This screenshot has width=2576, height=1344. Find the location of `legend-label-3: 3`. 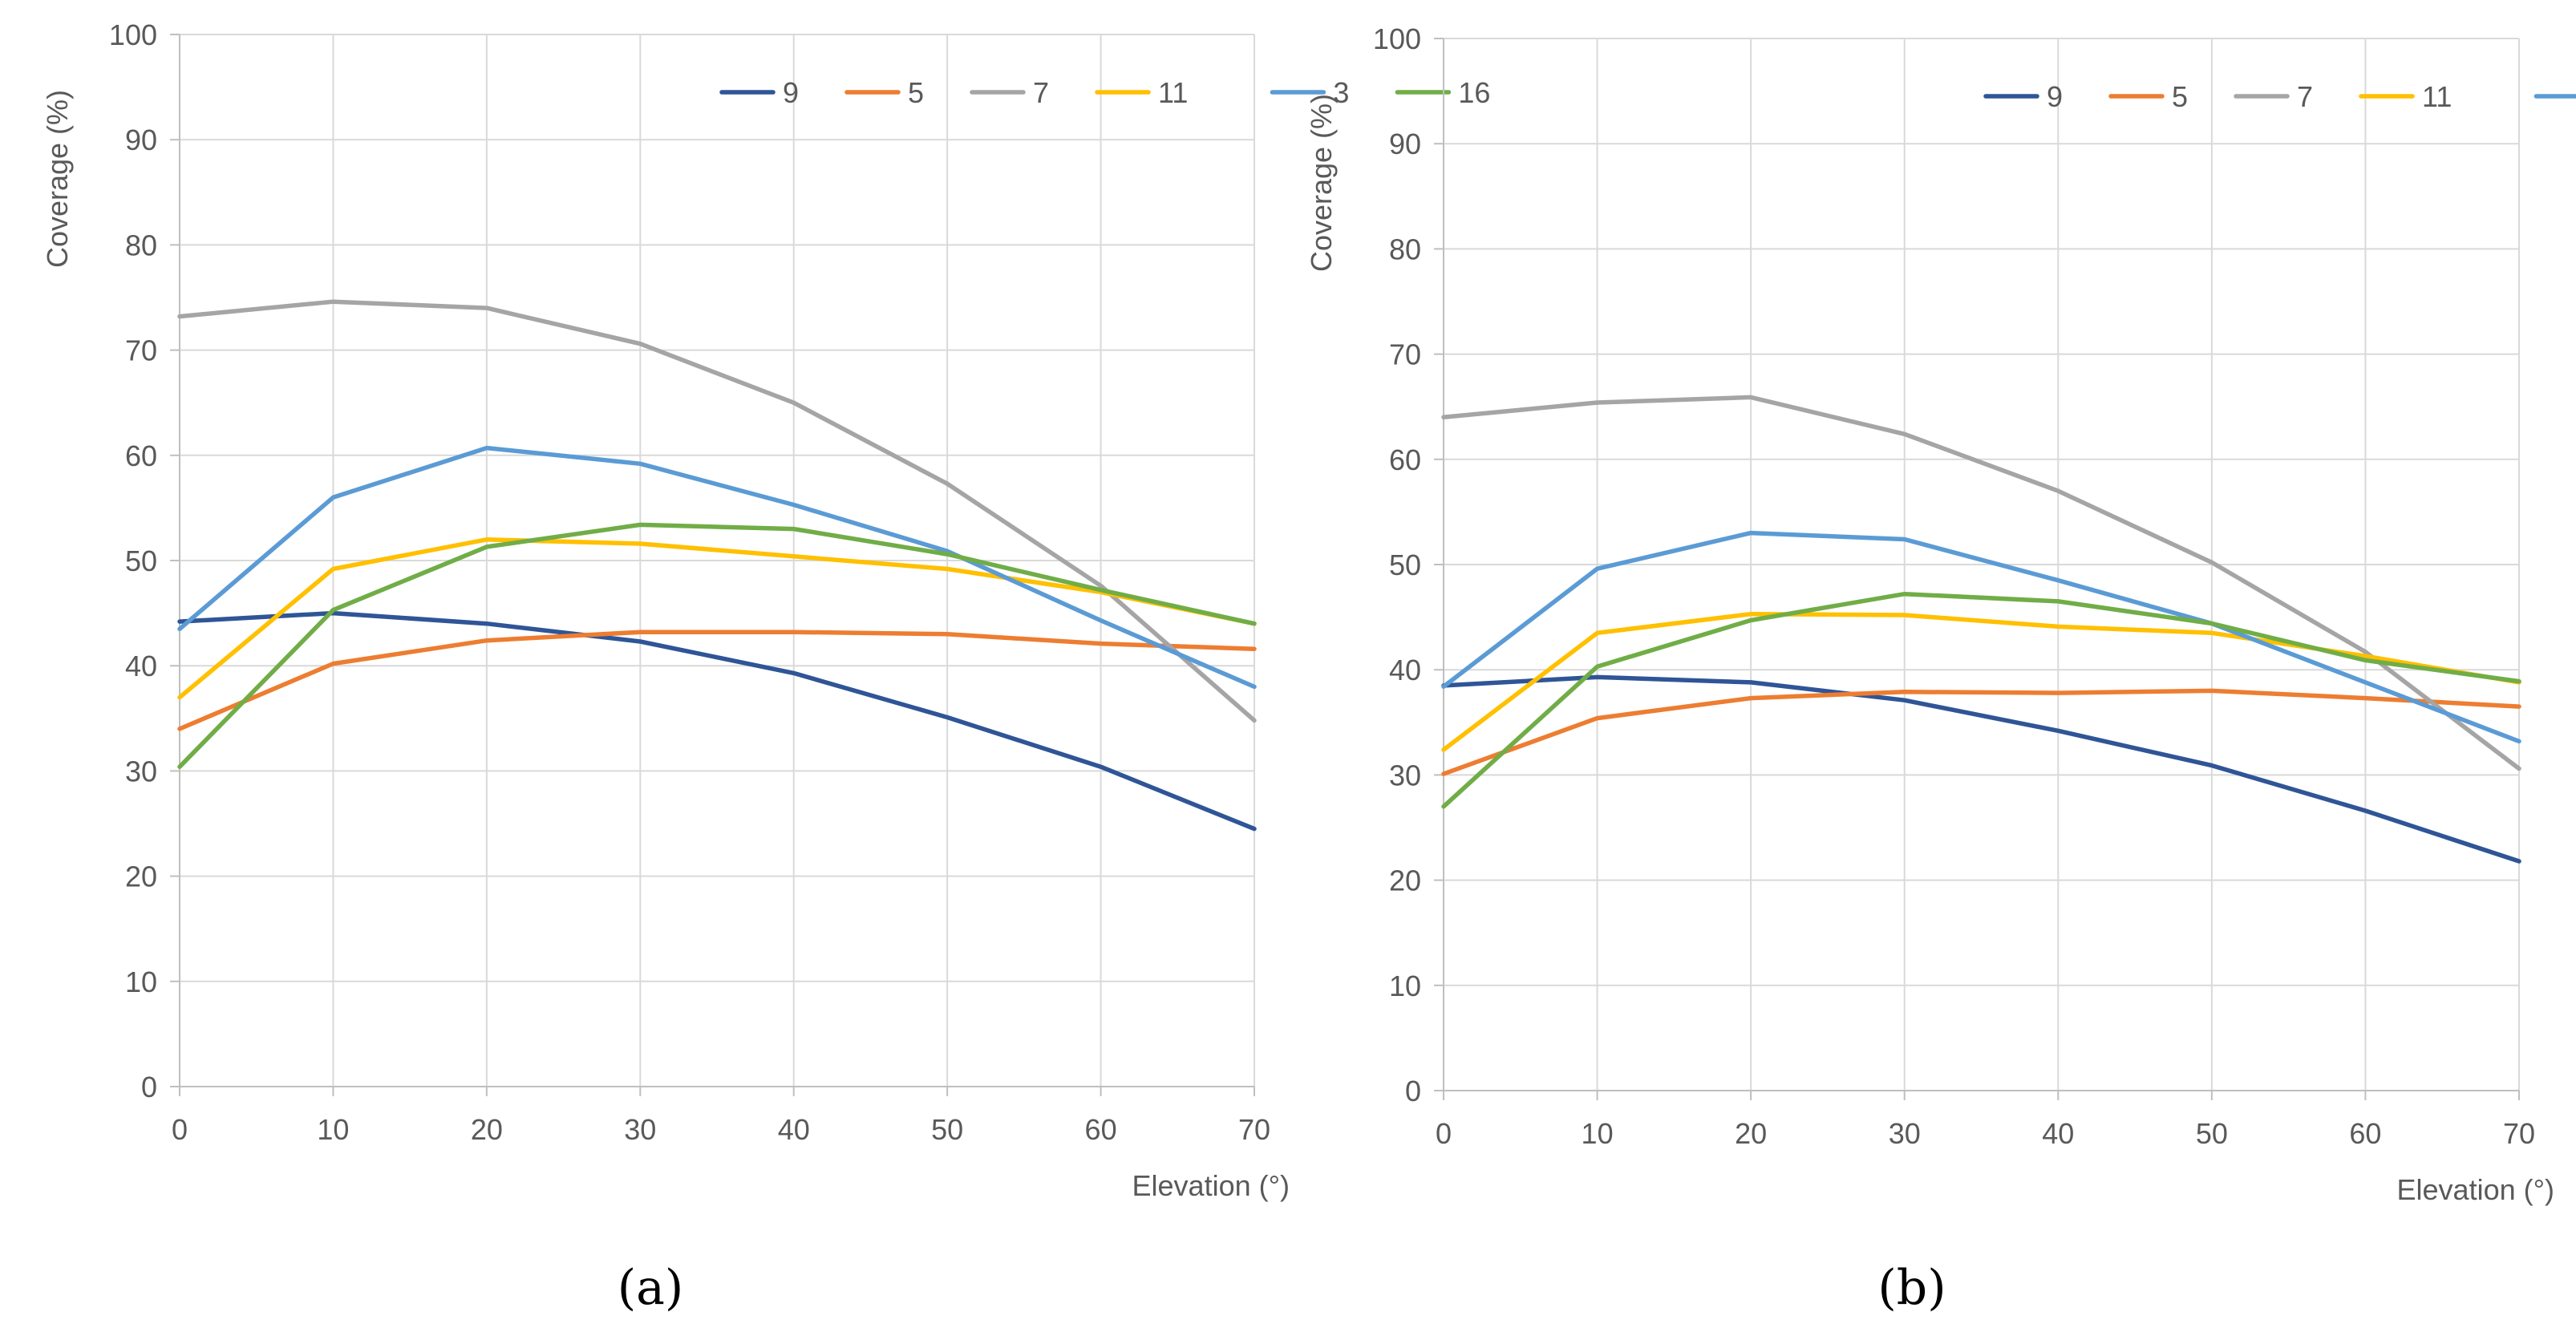

legend-label-3: 3 is located at coordinates (1341, 92).